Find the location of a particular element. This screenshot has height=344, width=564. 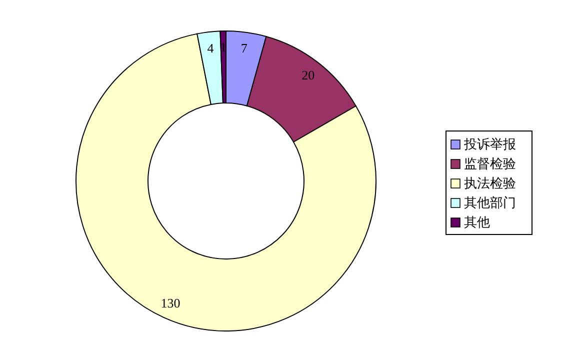

data-label: 20 is located at coordinates (308, 75).